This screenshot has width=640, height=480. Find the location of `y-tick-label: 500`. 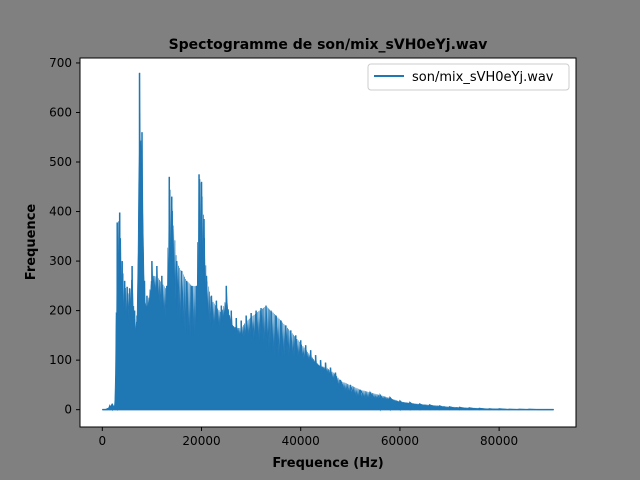

y-tick-label: 500 is located at coordinates (60, 162).